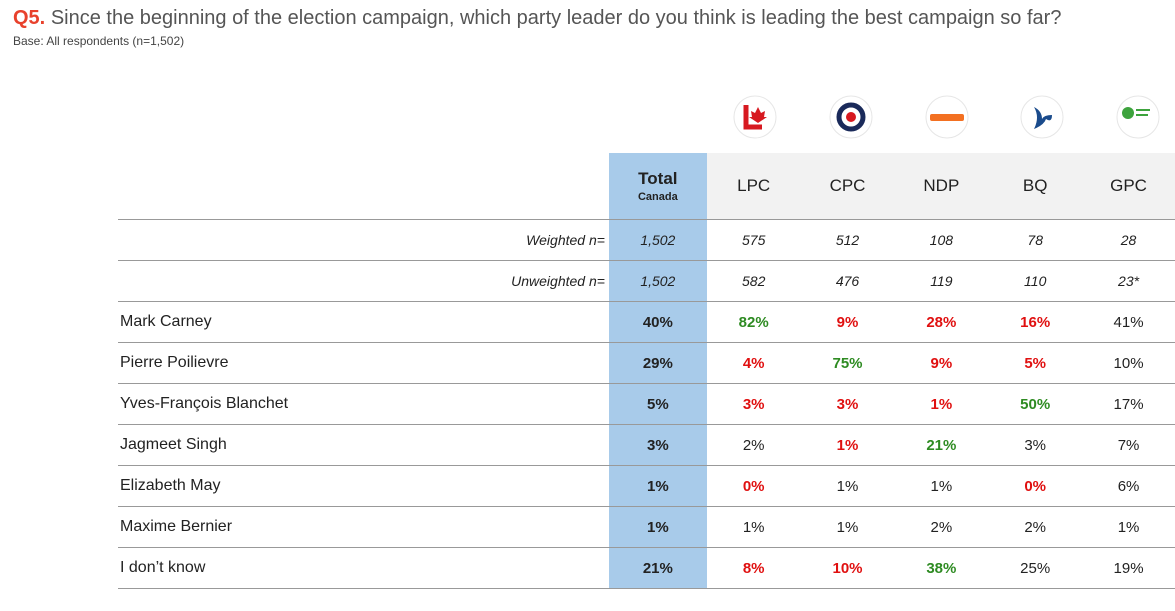 This screenshot has height=611, width=1175. I want to click on cpc-logo, so click(851, 117).